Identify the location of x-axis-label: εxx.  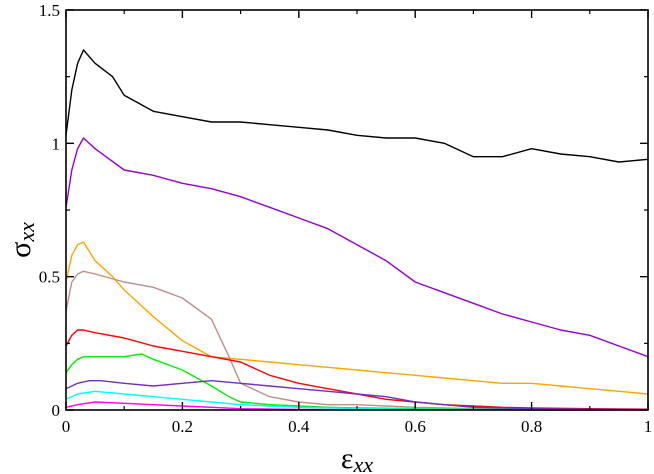
(357, 458).